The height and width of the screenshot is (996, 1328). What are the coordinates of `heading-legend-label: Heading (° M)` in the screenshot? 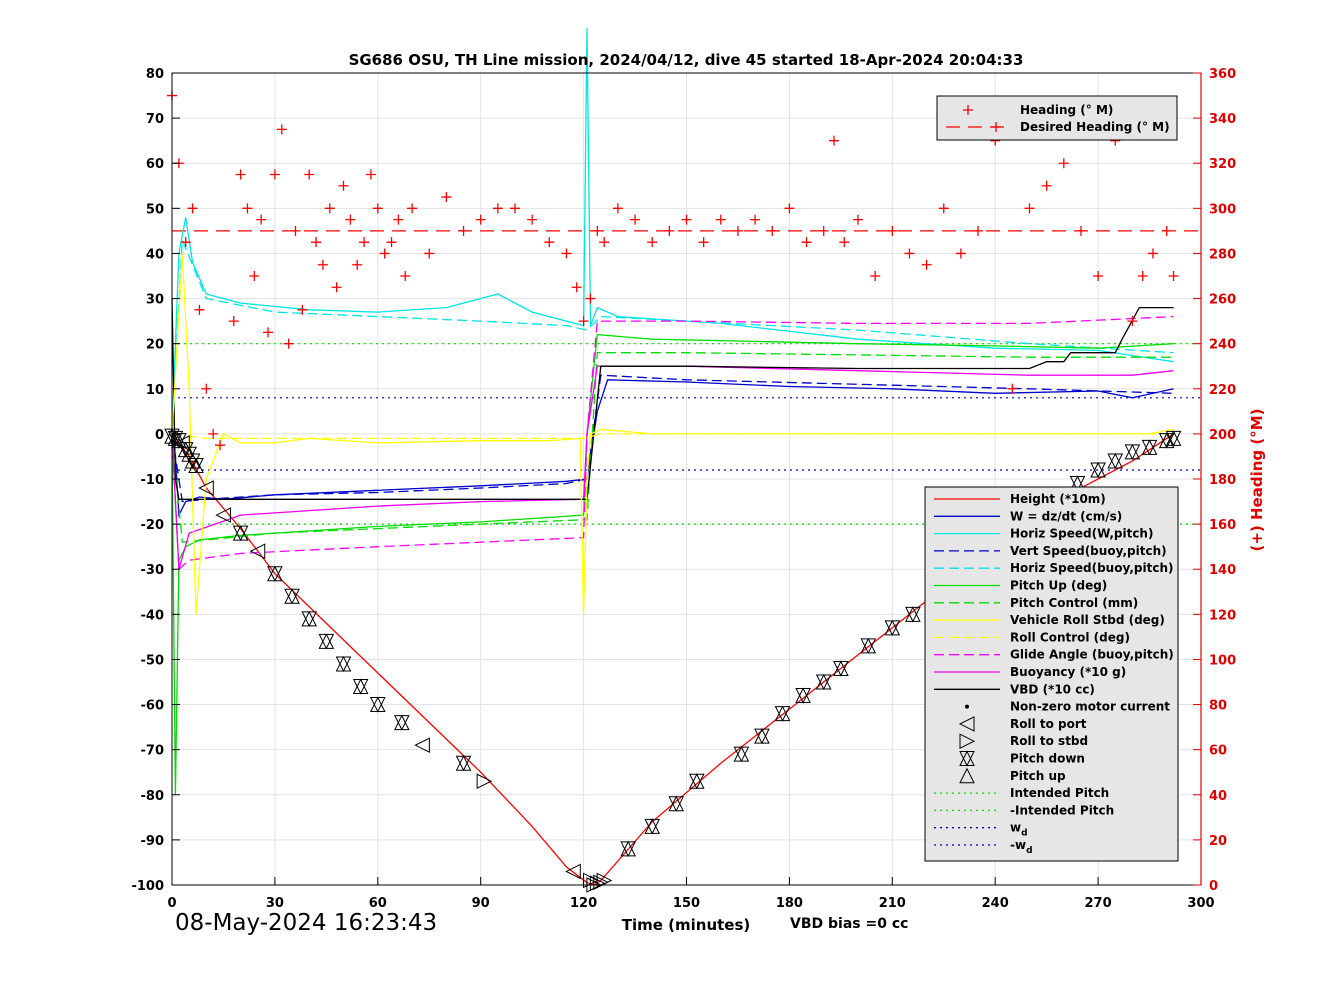 It's located at (1066, 110).